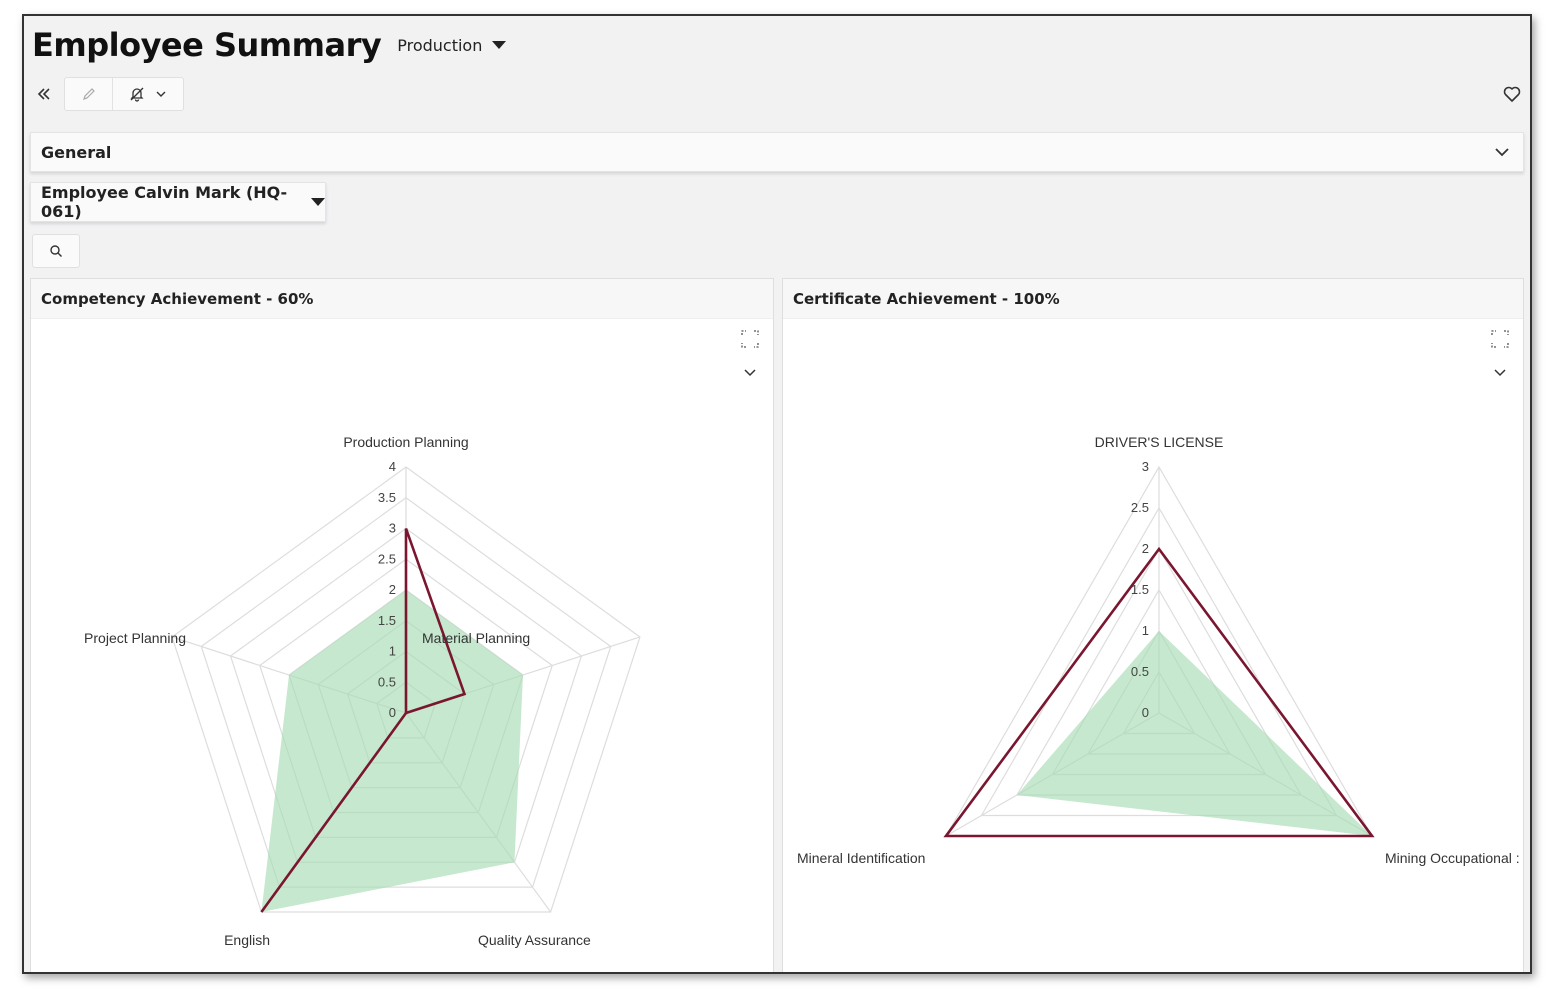 The width and height of the screenshot is (1555, 990). What do you see at coordinates (534, 940) in the screenshot?
I see `axis-label: Quality Assurance` at bounding box center [534, 940].